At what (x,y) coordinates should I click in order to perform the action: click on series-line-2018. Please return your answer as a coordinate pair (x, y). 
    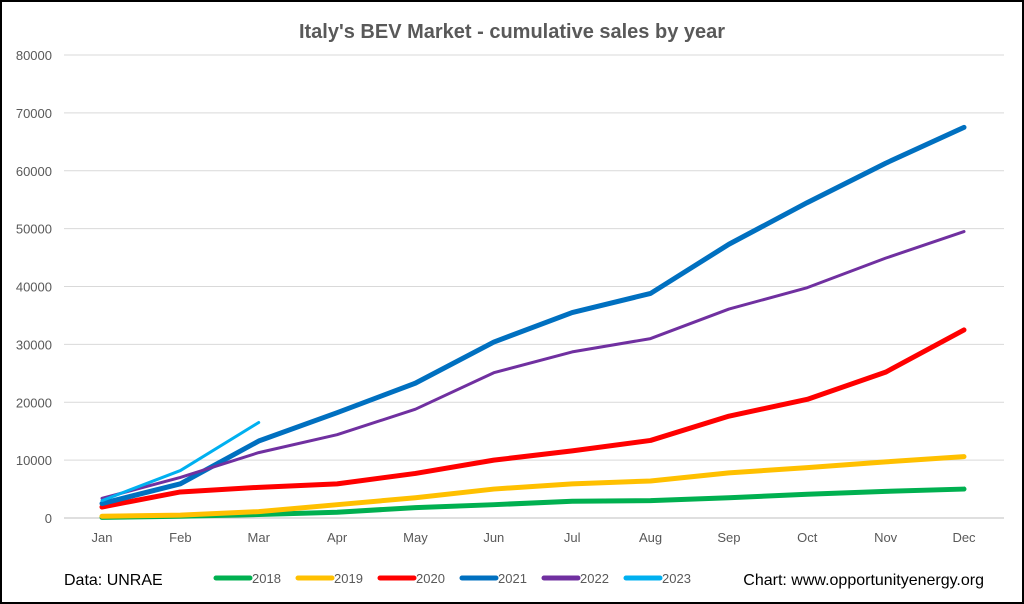
    Looking at the image, I should click on (533, 503).